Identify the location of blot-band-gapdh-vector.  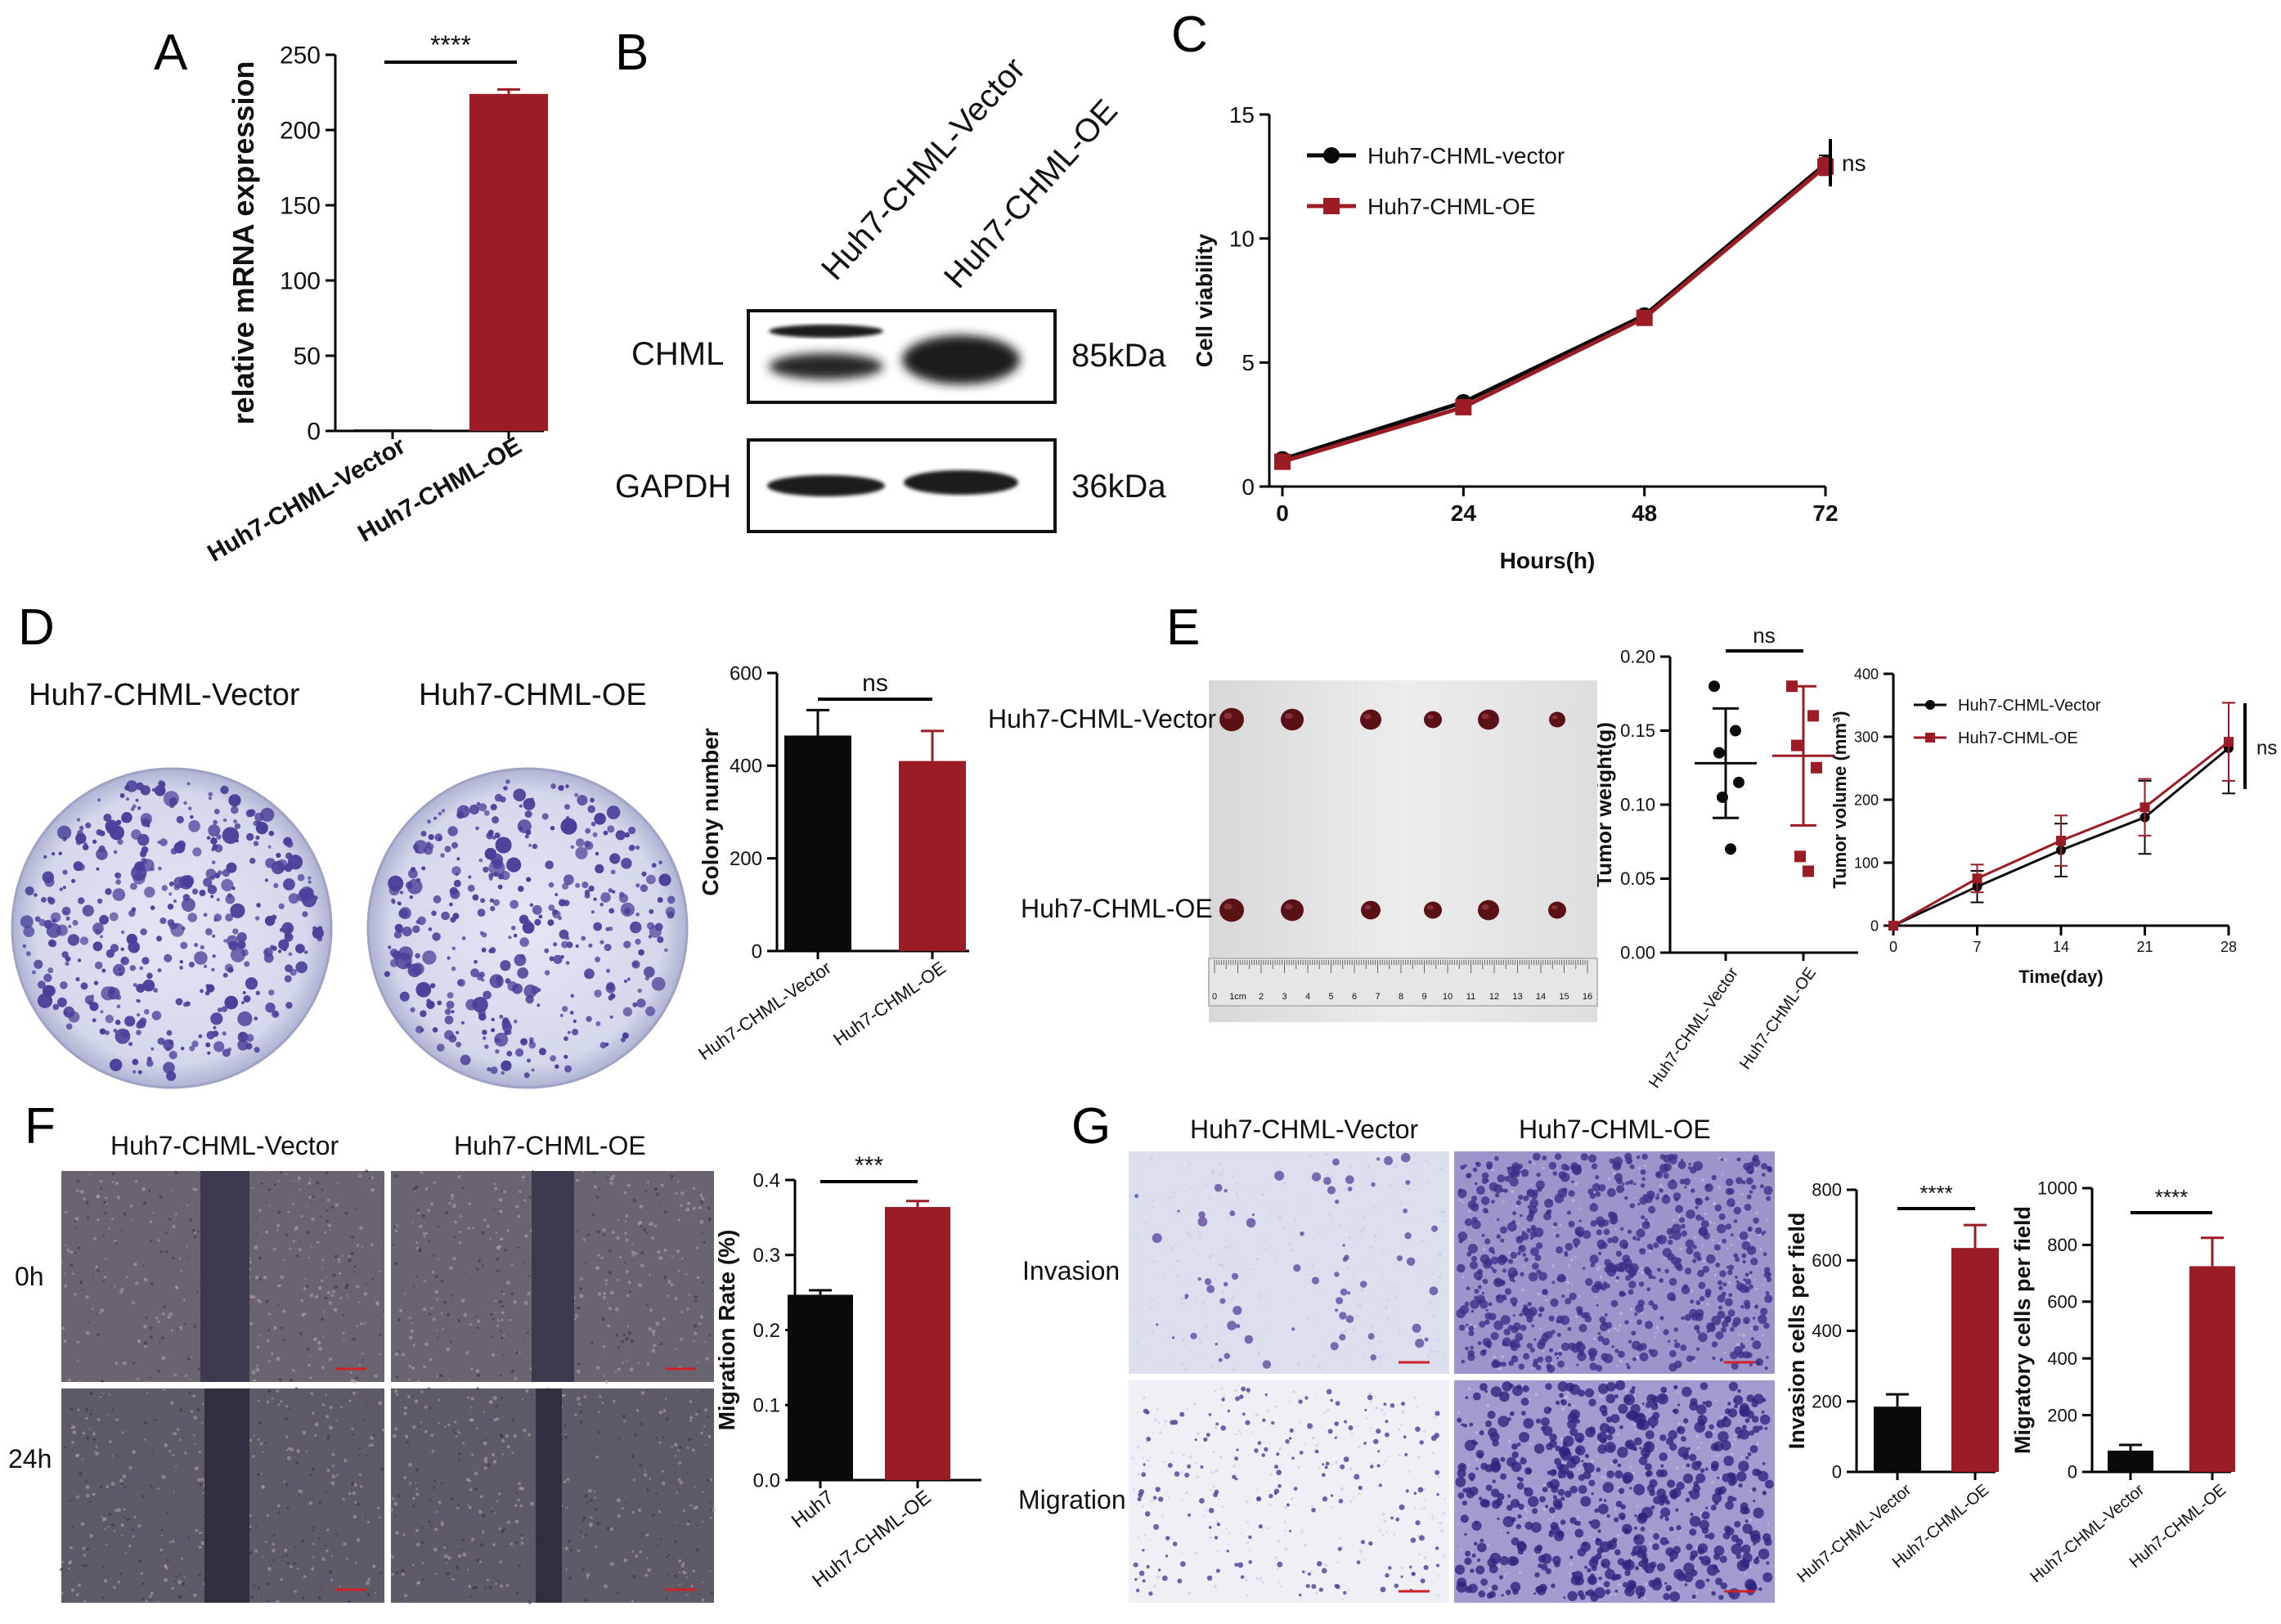
(826, 485).